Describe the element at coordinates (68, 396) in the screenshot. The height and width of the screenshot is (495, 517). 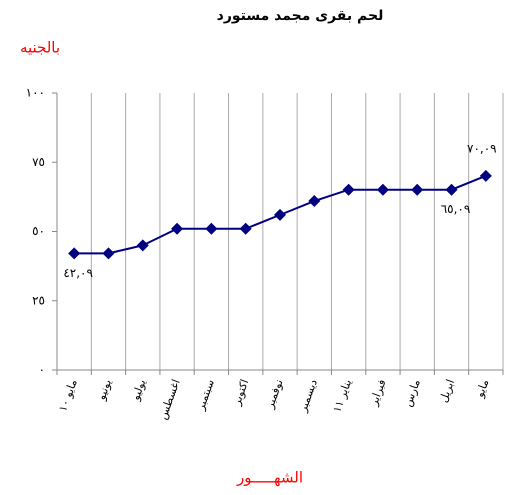
I see `x-tick-label: مايو ١٠` at that location.